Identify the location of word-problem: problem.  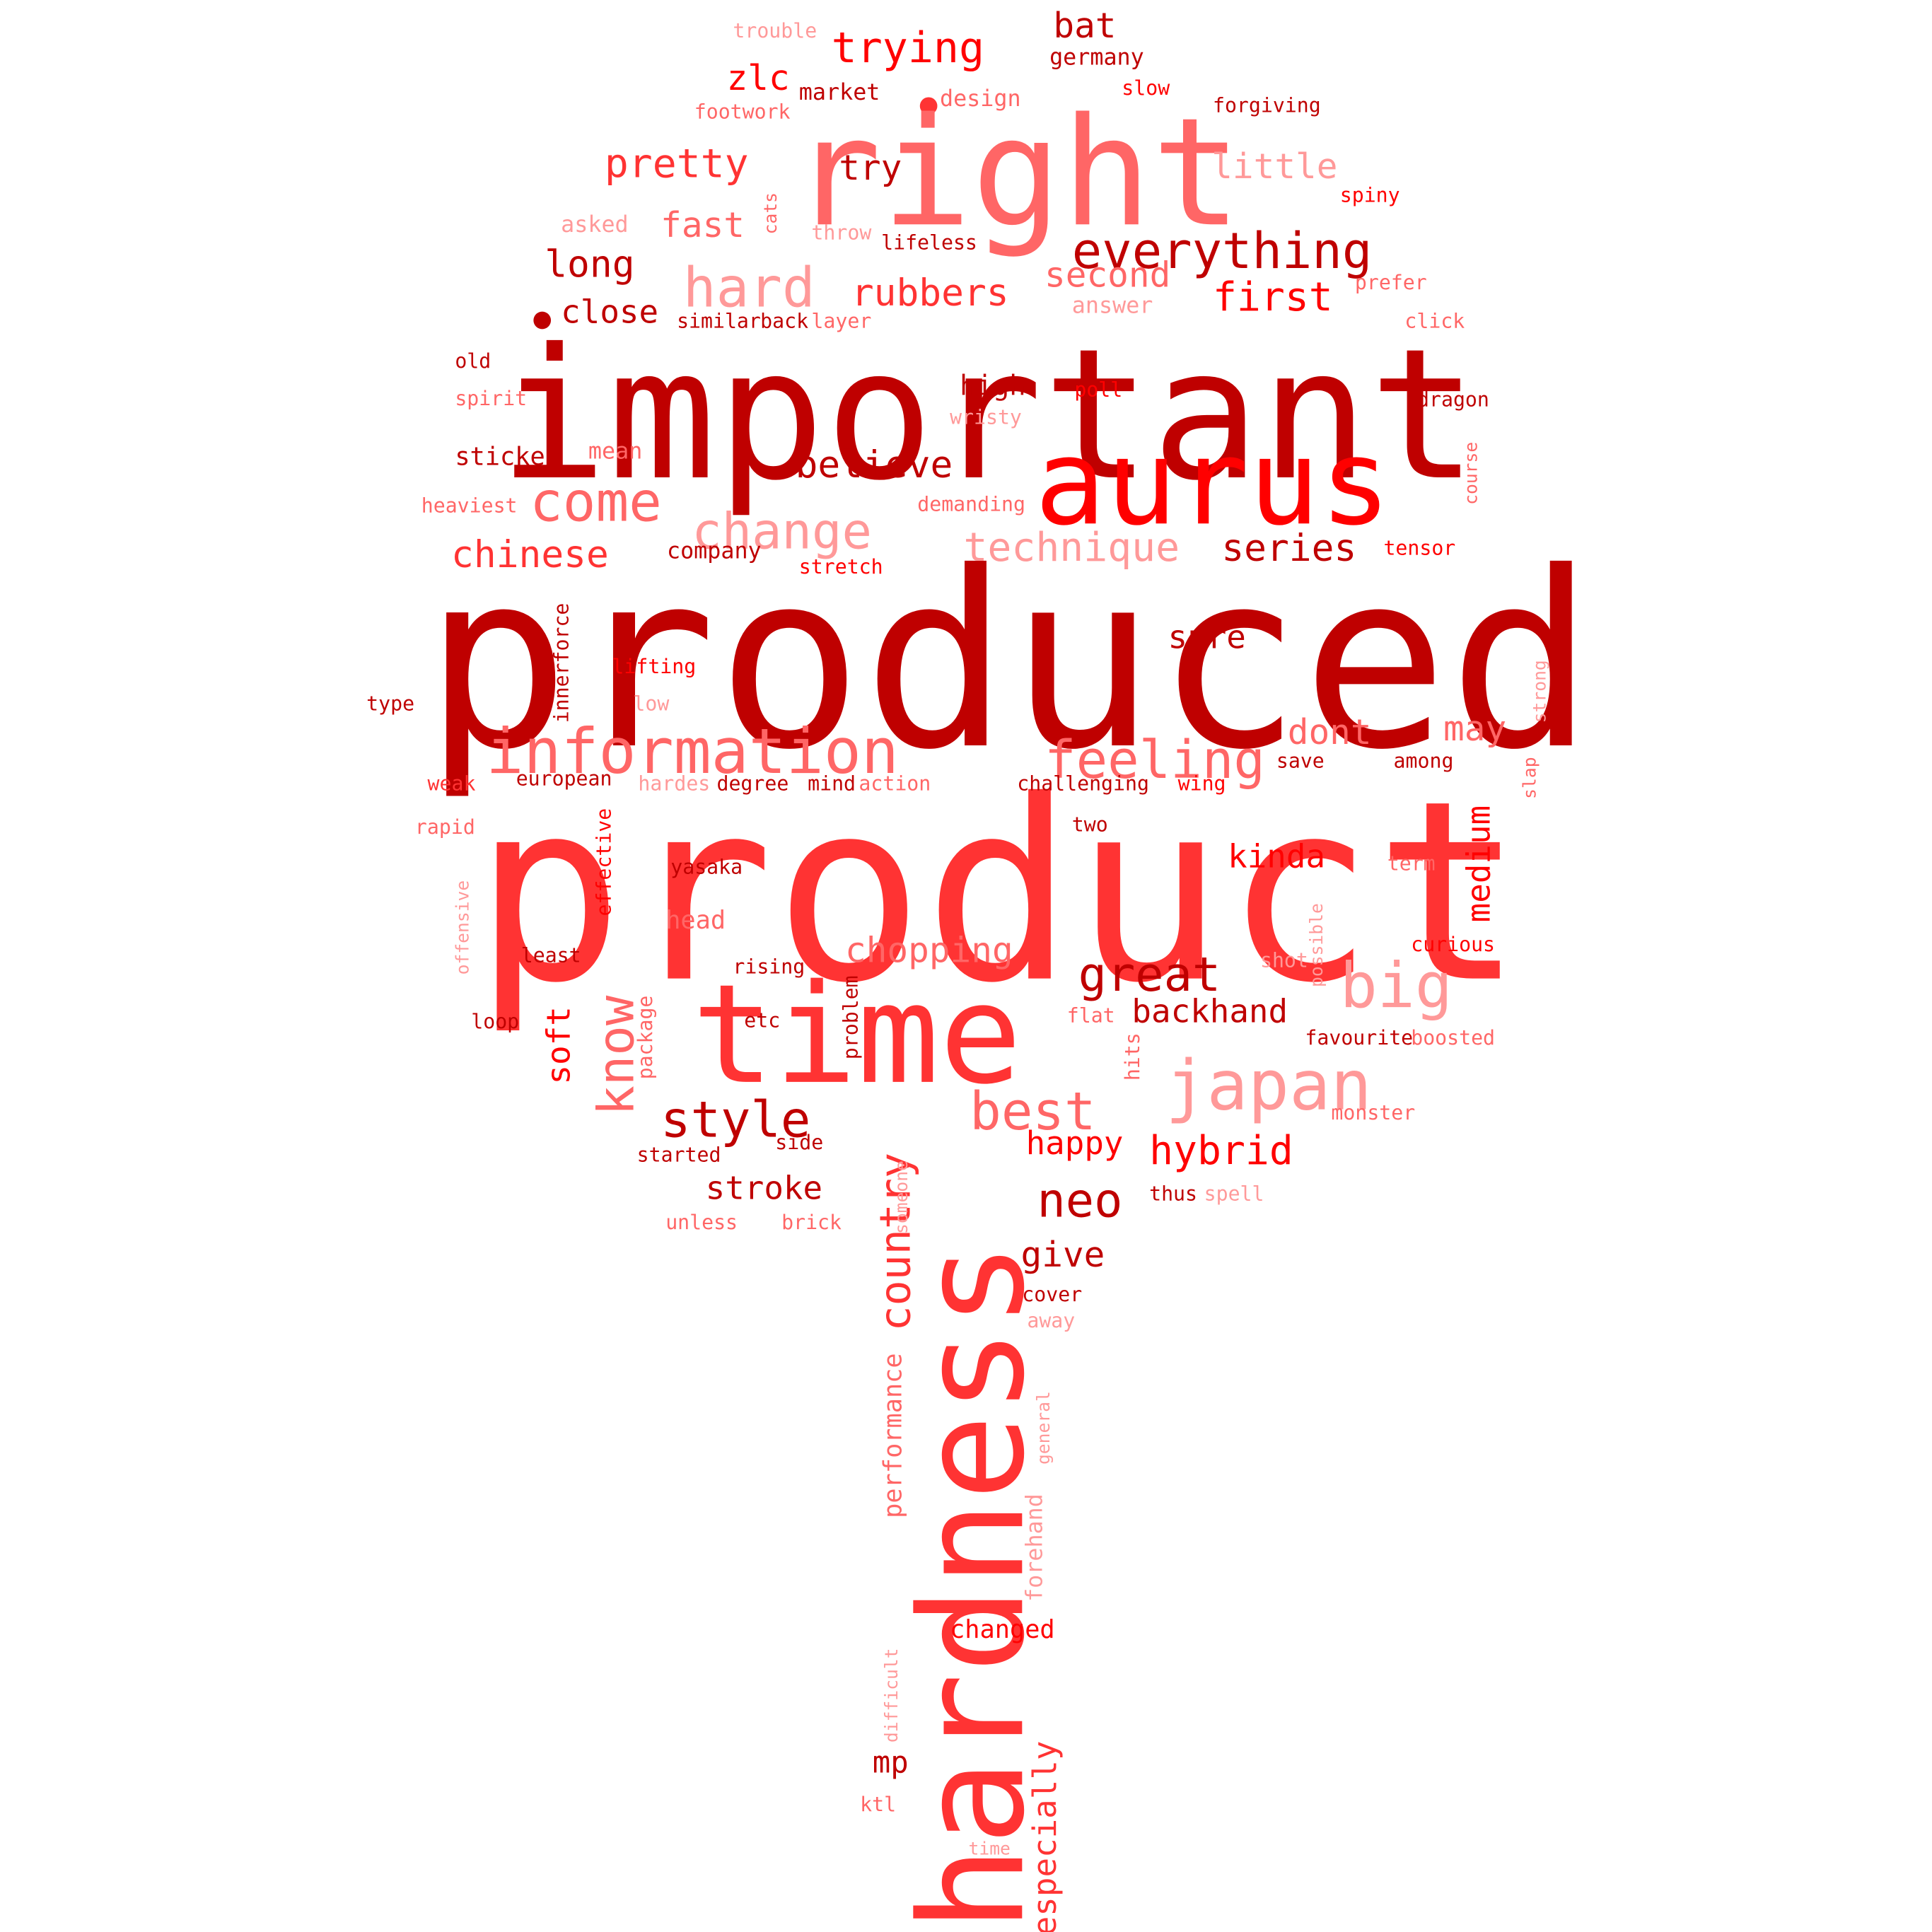
(851, 1017).